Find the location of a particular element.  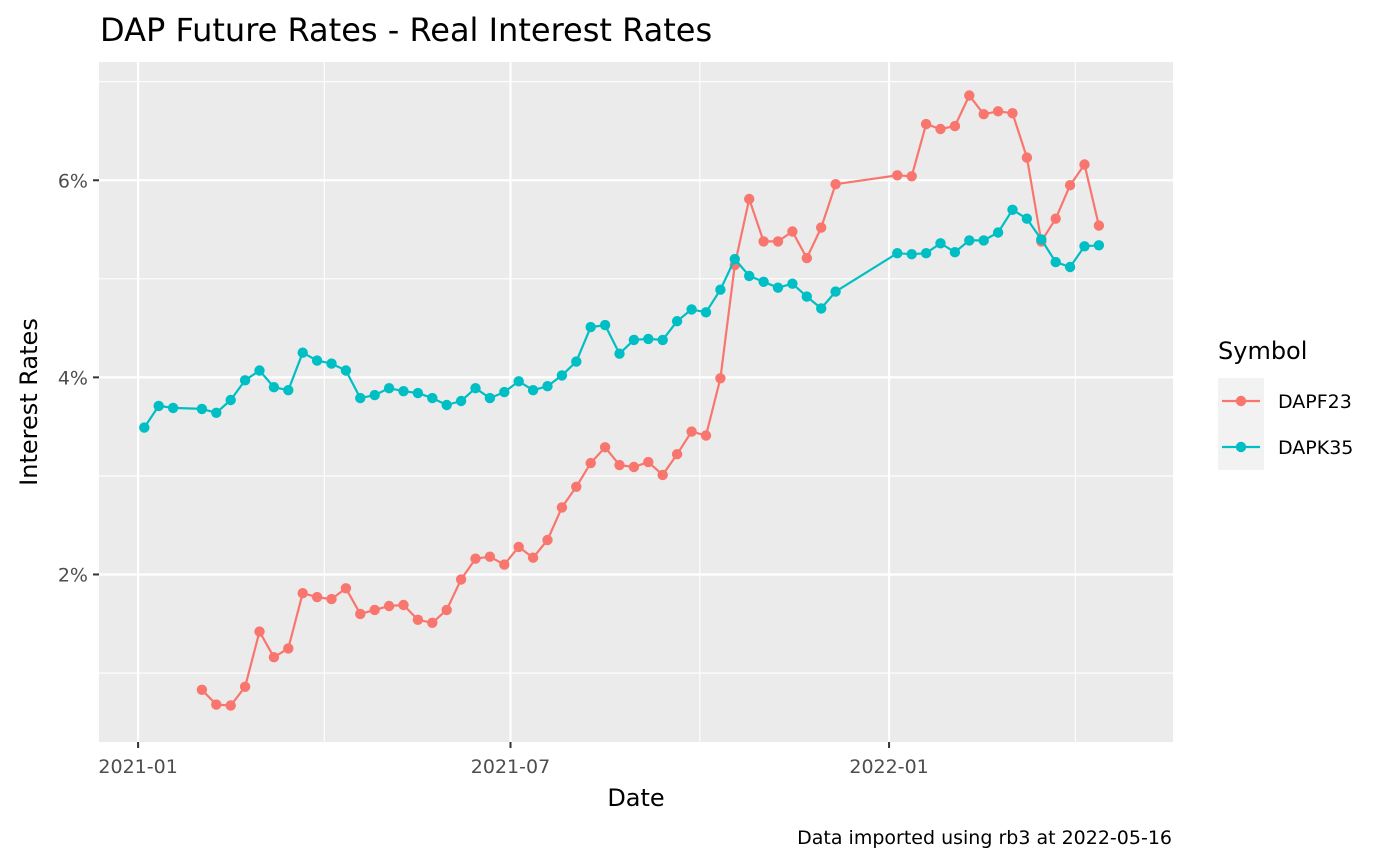

chart-title: DAP Future Rates - Real Interest Rates is located at coordinates (406, 30).